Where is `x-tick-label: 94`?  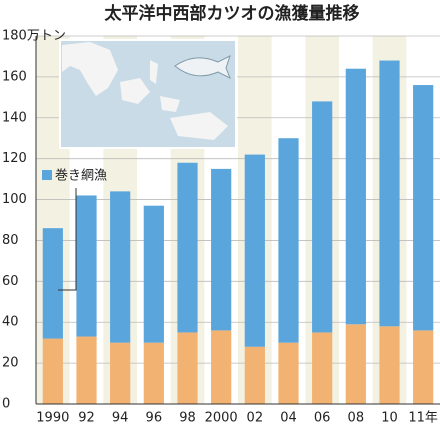 x-tick-label: 94 is located at coordinates (120, 418).